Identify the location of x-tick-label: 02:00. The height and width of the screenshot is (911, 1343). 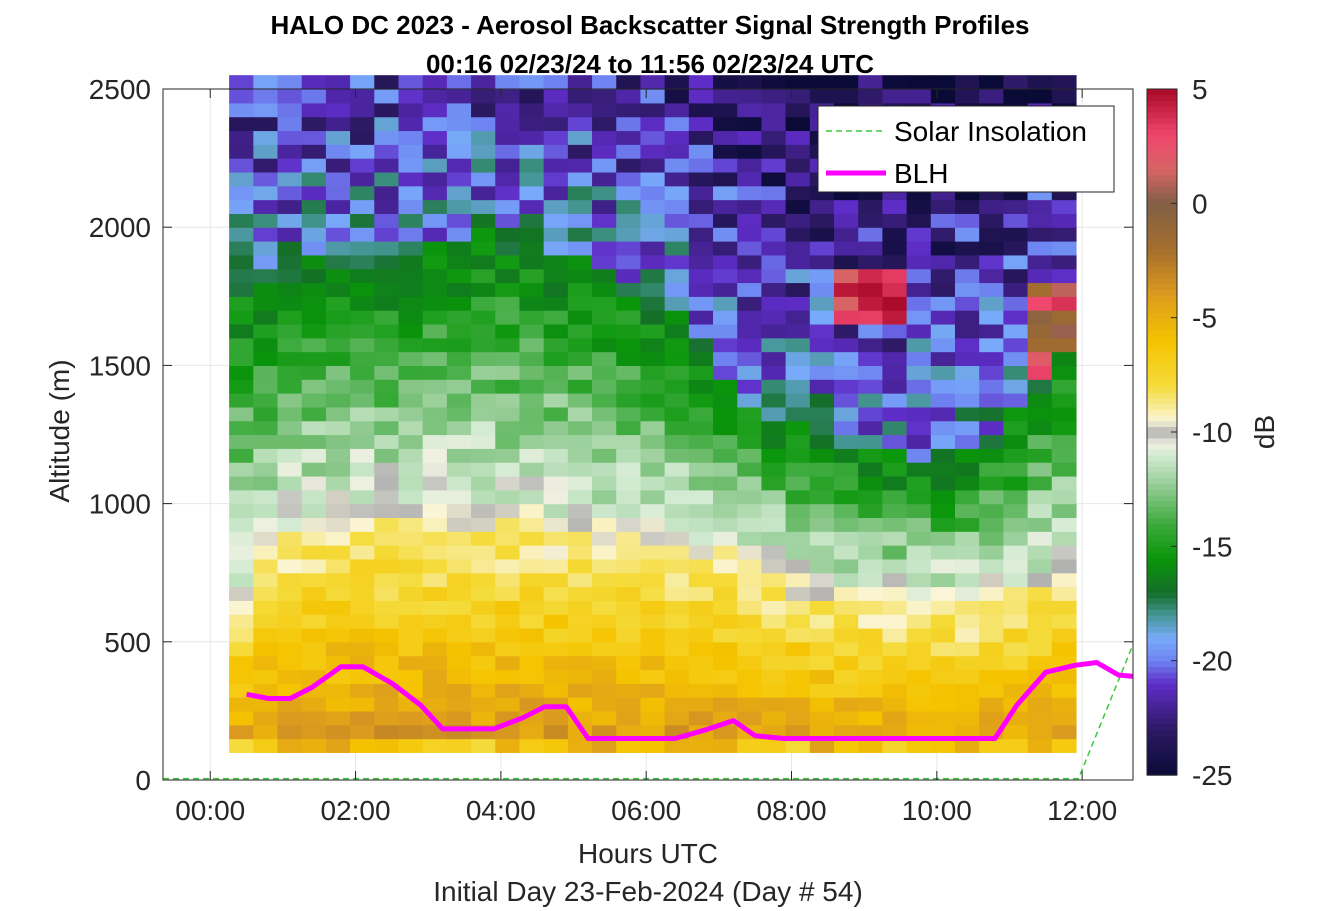
(356, 810).